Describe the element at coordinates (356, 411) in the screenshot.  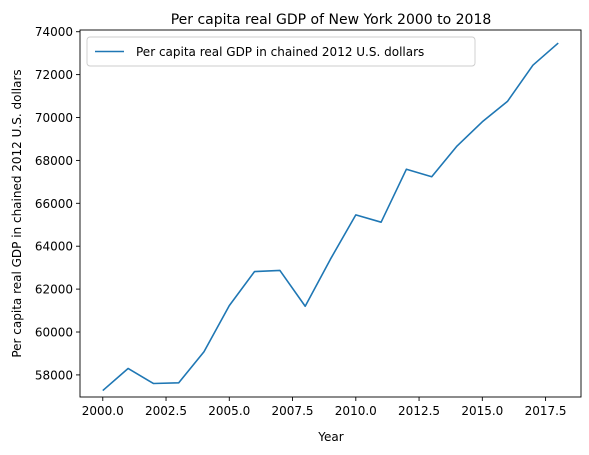
I see `x-tick-label: 2010.0` at that location.